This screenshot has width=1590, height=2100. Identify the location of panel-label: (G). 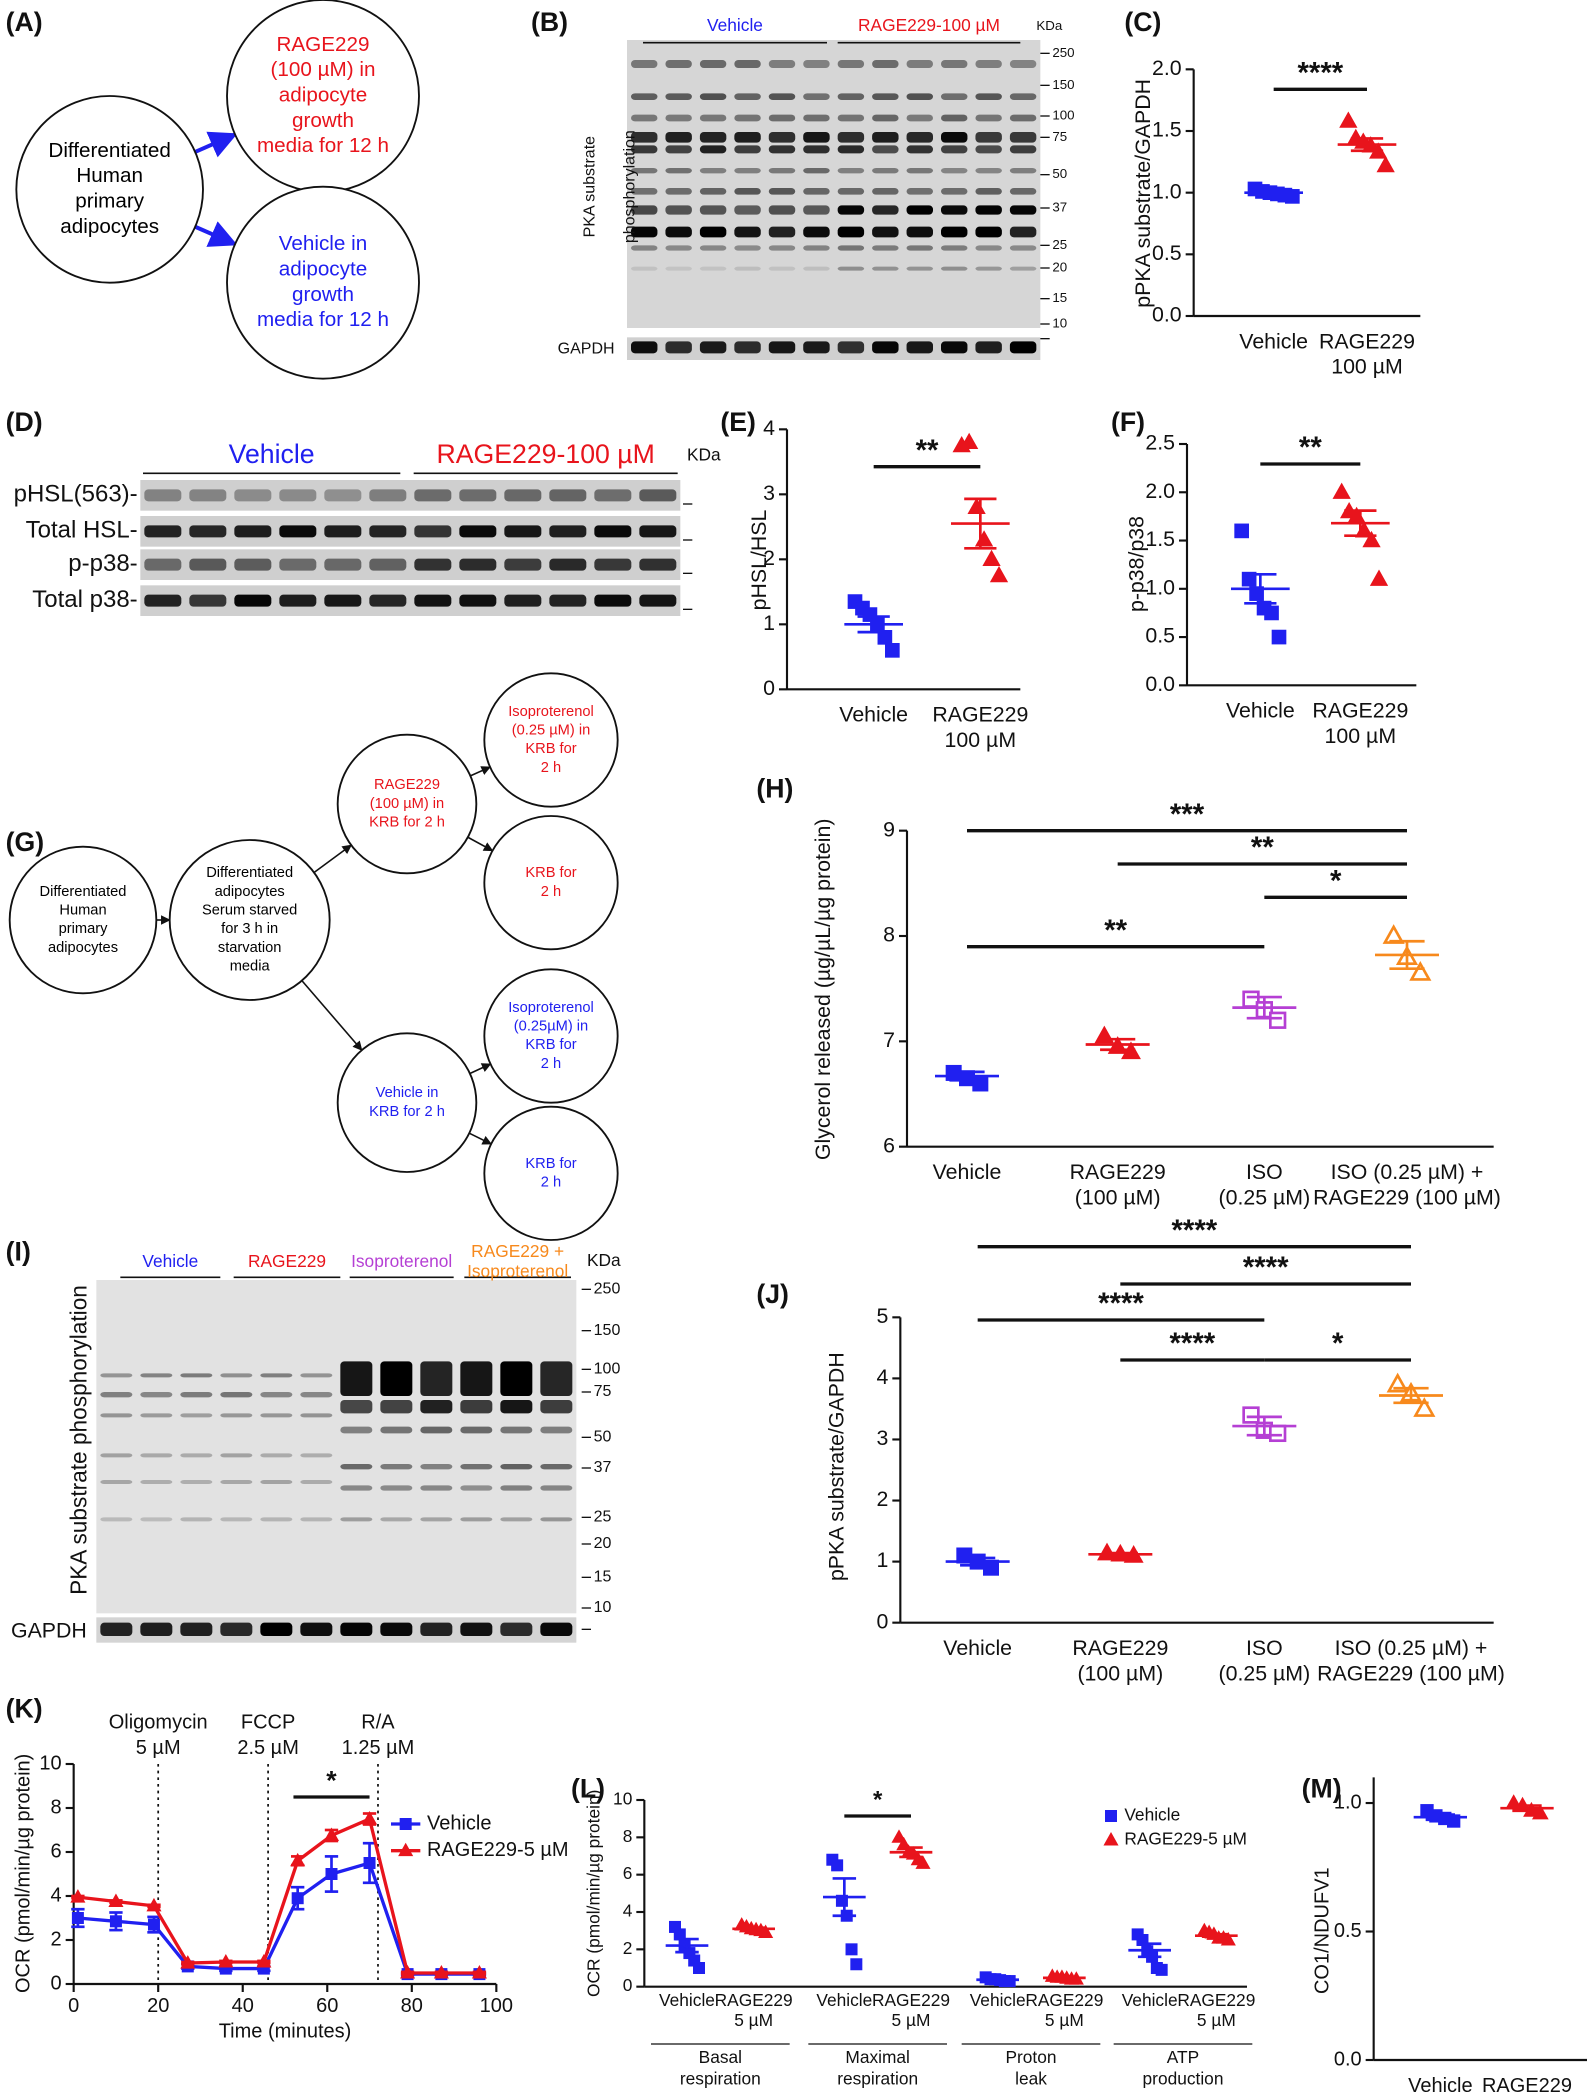
(25, 842).